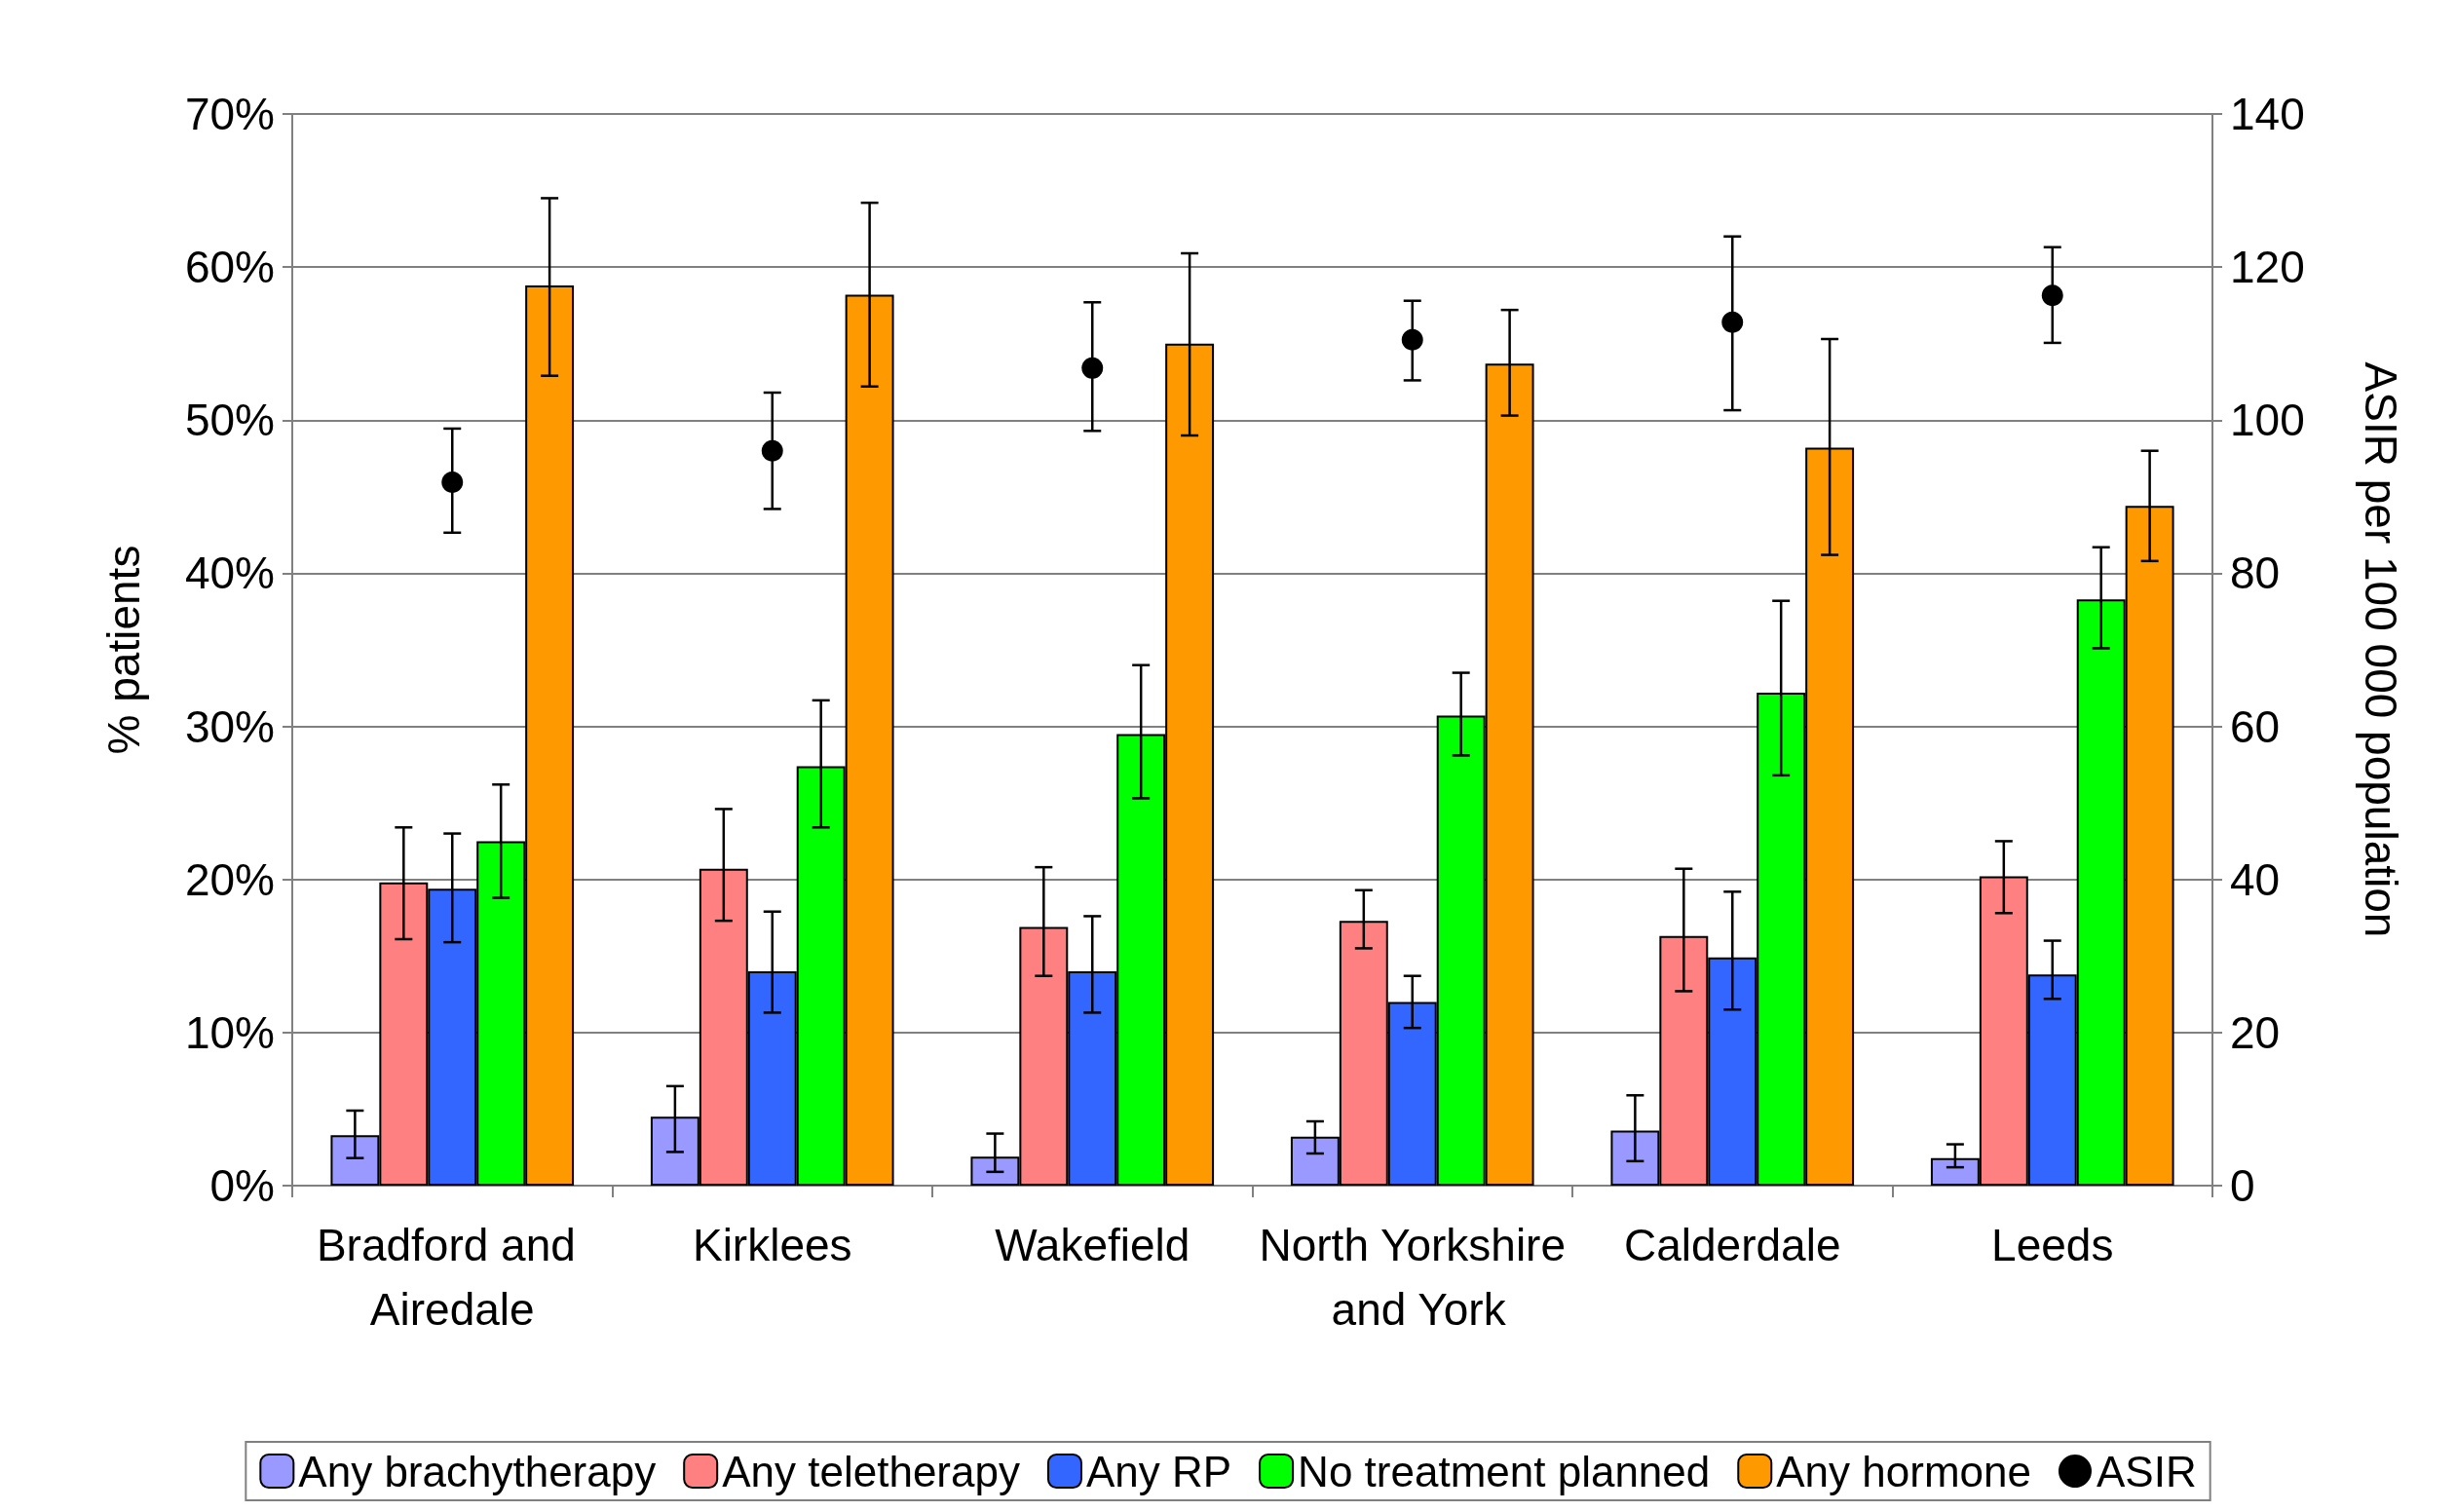 This screenshot has width=2456, height=1512. What do you see at coordinates (229, 114) in the screenshot?
I see `y-tick-label: 70%` at bounding box center [229, 114].